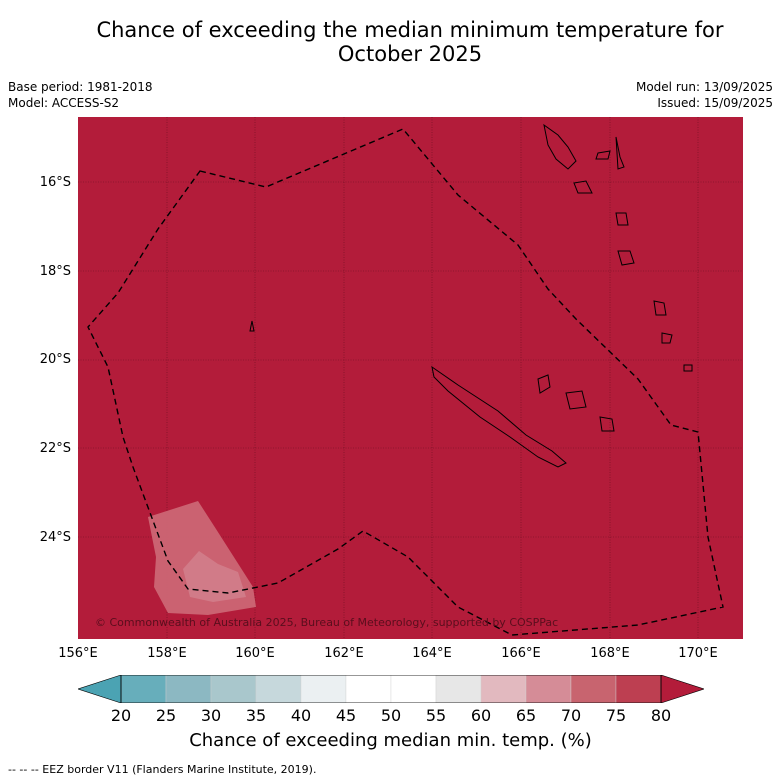 The image size is (781, 781). Describe the element at coordinates (436, 715) in the screenshot. I see `colorbar-tick-label: 55` at that location.